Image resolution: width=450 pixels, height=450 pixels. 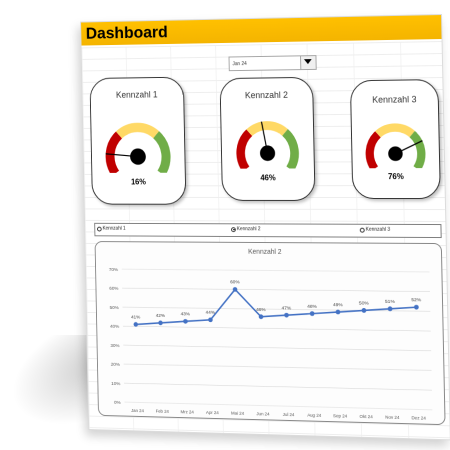 What do you see at coordinates (340, 415) in the screenshot?
I see `x-tick-label: Sep 24` at bounding box center [340, 415].